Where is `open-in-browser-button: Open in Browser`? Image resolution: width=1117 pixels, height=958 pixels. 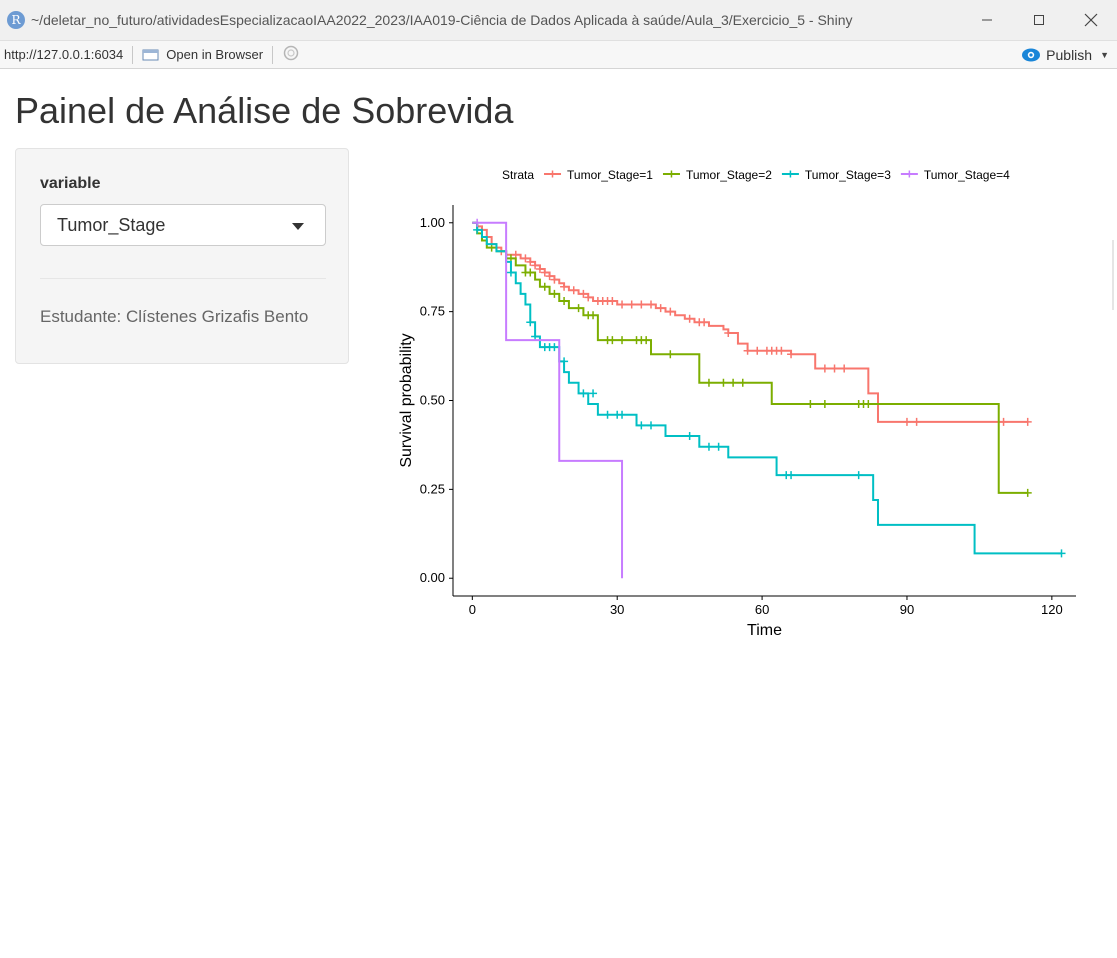
open-in-browser-button: Open in Browser is located at coordinates (202, 54).